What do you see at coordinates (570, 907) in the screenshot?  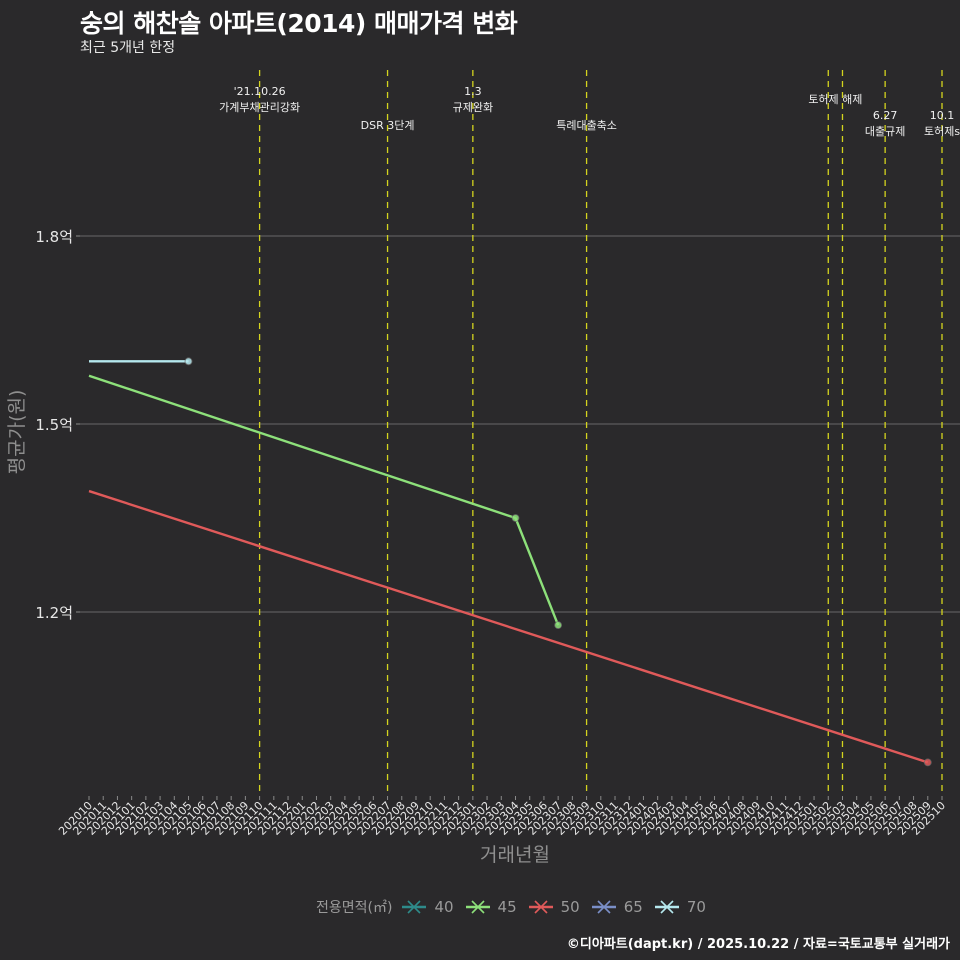 I see `legend-label: 50` at bounding box center [570, 907].